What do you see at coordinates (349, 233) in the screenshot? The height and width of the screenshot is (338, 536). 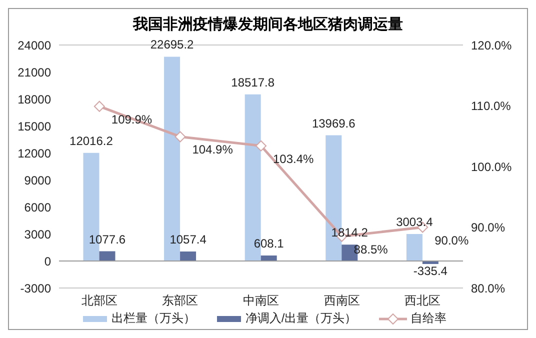 I see `data-label: 1814.2` at bounding box center [349, 233].